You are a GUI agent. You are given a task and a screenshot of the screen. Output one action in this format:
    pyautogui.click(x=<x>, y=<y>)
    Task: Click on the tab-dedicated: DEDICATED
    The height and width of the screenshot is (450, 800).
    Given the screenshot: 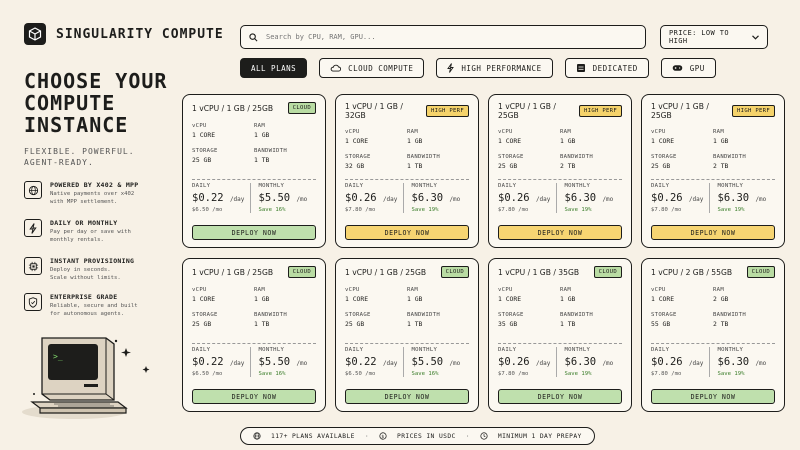 What is the action you would take?
    pyautogui.click(x=606, y=68)
    